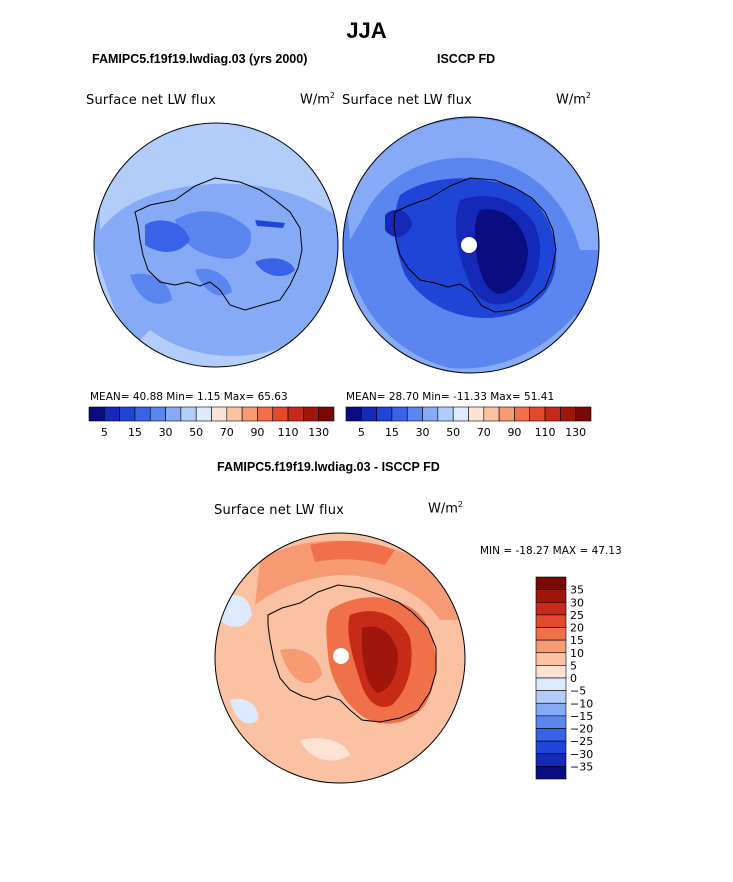 This screenshot has height=882, width=733. Describe the element at coordinates (352, 653) in the screenshot. I see `diff-antarctica-coastline` at that location.